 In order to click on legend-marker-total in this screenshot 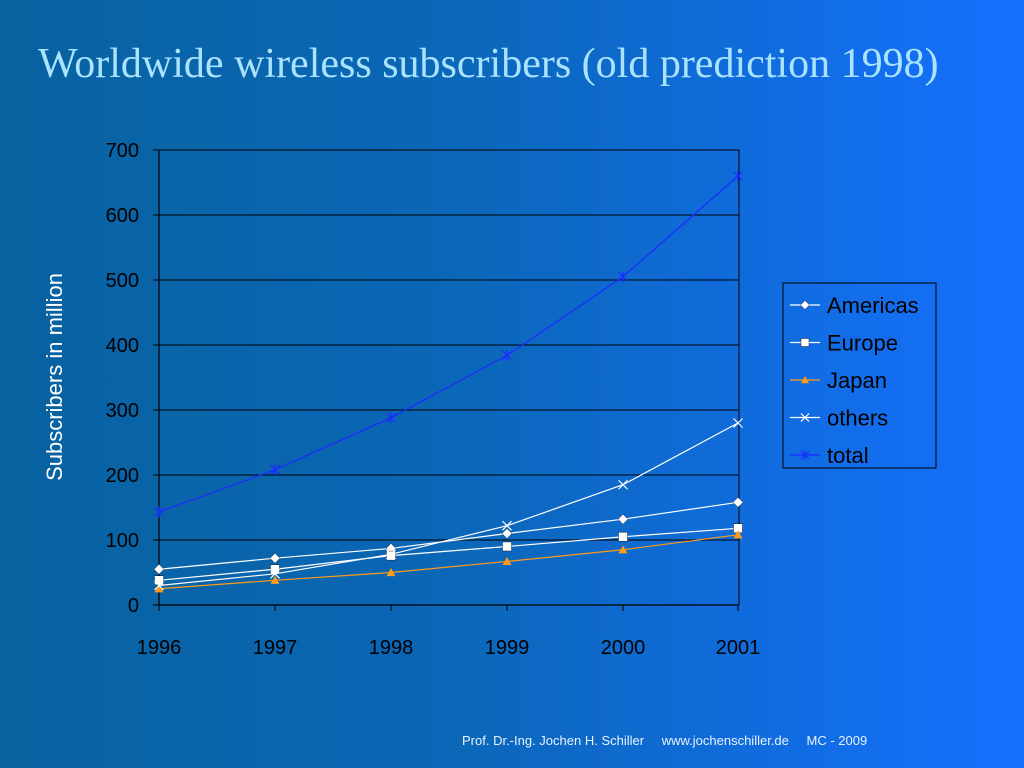, I will do `click(805, 455)`.